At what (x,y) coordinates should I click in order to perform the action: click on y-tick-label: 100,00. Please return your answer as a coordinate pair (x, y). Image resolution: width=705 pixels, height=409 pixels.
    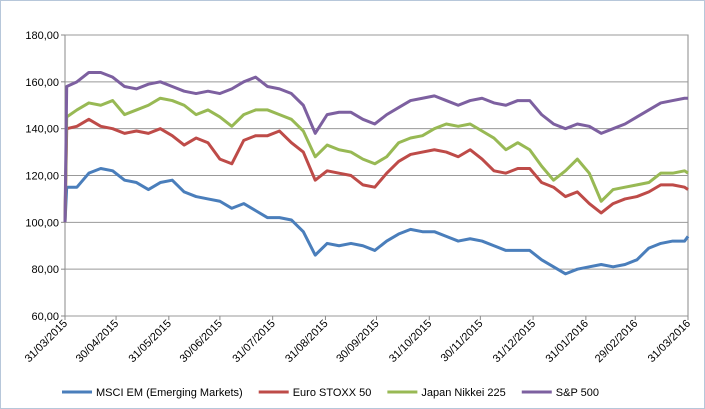
    Looking at the image, I should click on (42, 223).